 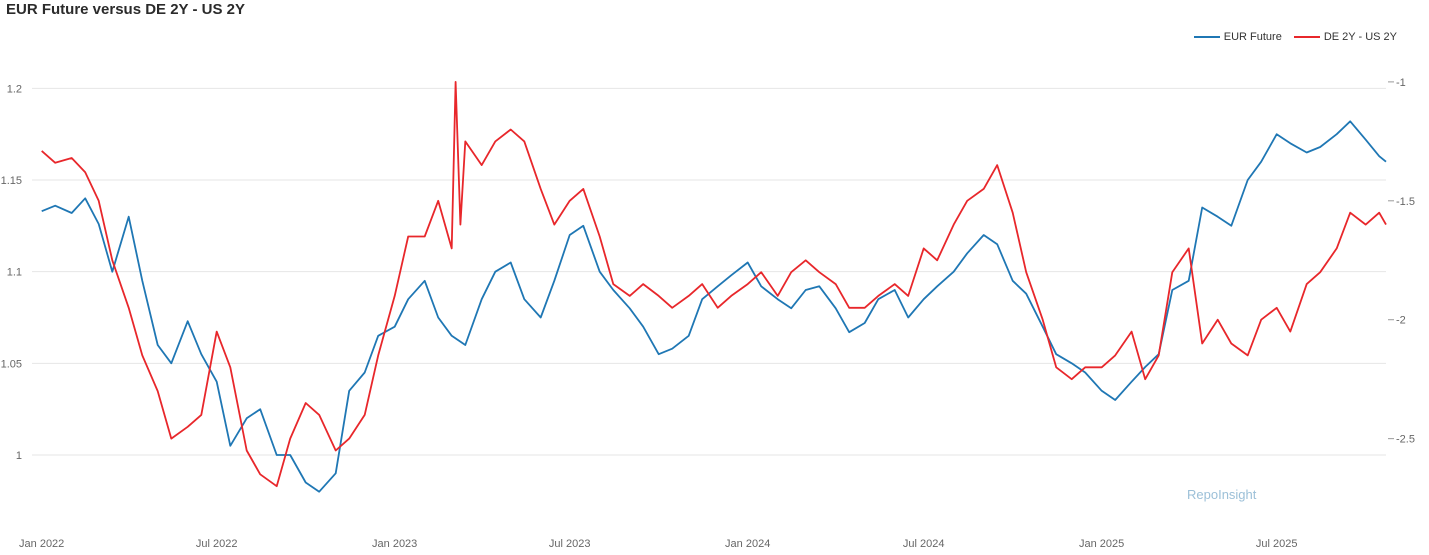 What do you see at coordinates (1360, 37) in the screenshot?
I see `legend-label-de2y-us2y: DE 2Y - US 2Y` at bounding box center [1360, 37].